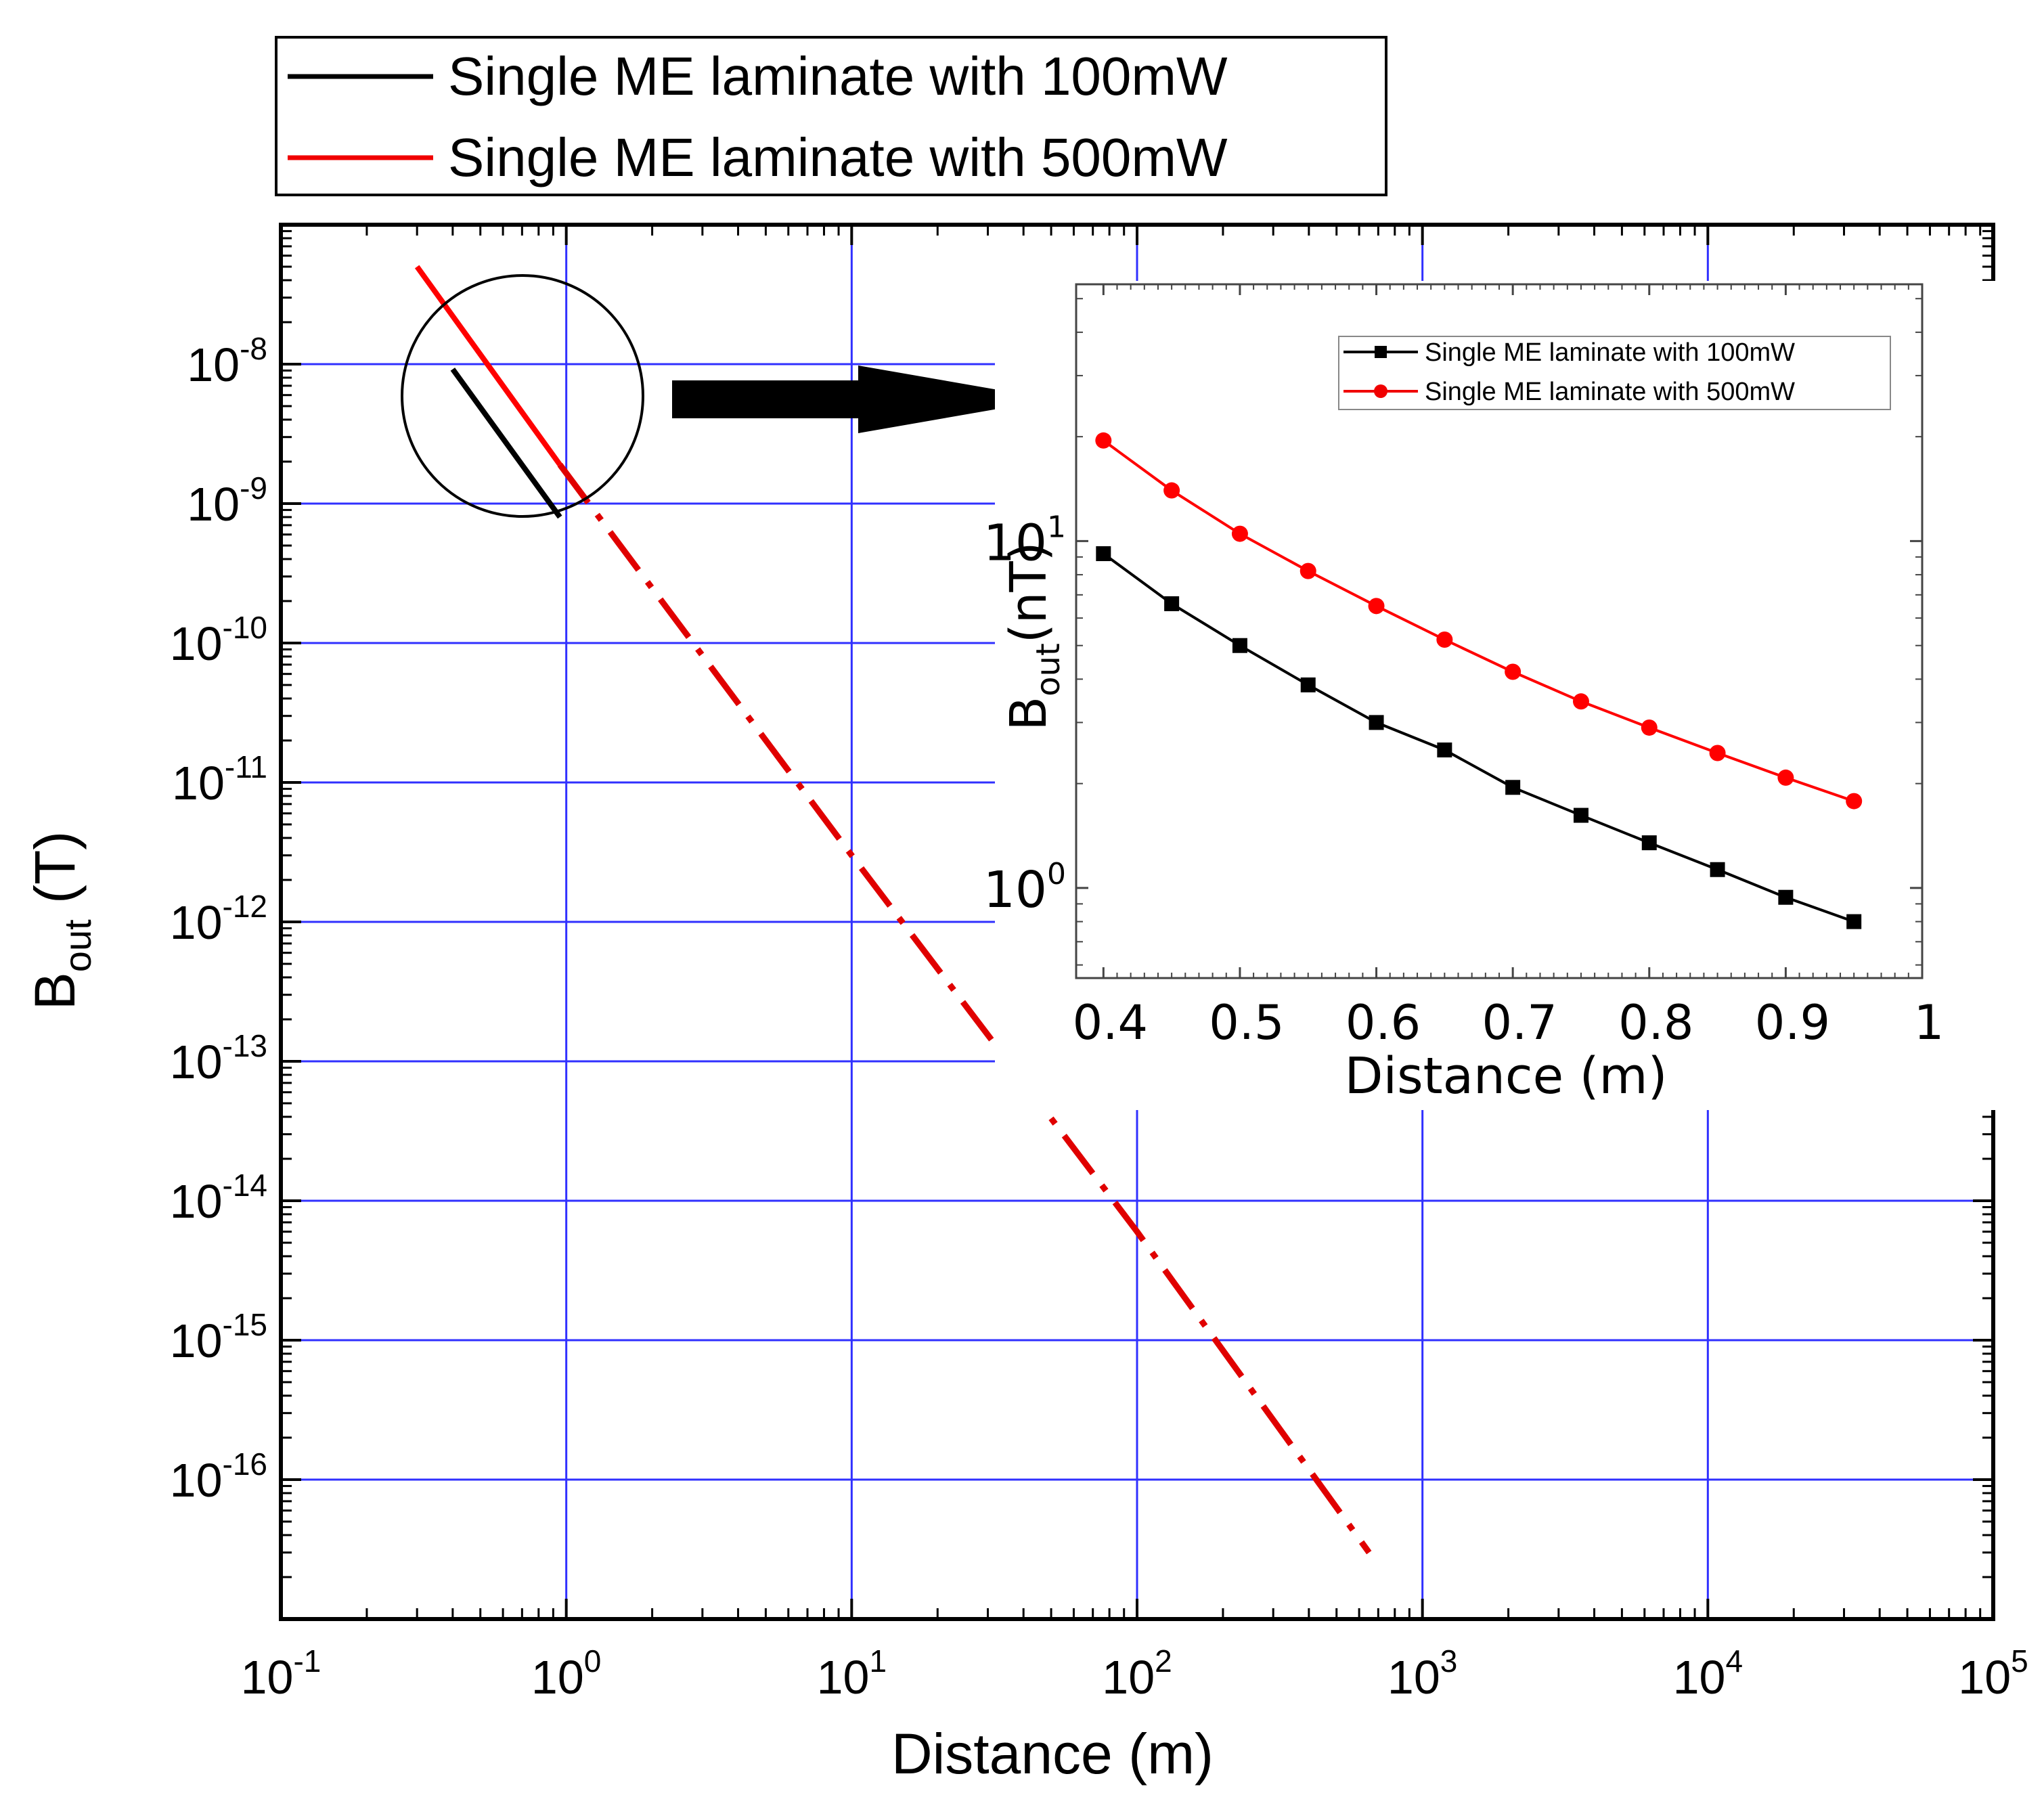  What do you see at coordinates (227, 361) in the screenshot?
I see `main-y-tick-label: 10⁻⁸` at bounding box center [227, 361].